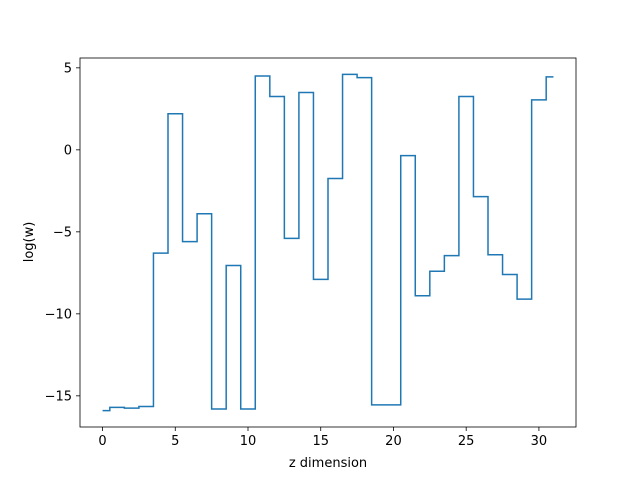 The width and height of the screenshot is (640, 480). I want to click on y-tick-label: −10, so click(58, 314).